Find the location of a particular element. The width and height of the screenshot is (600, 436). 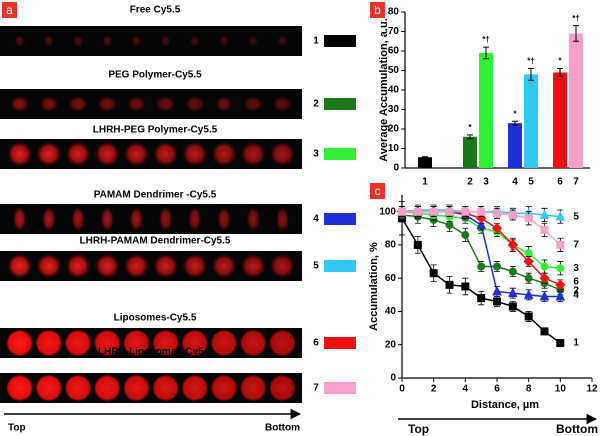

series-label: 3 is located at coordinates (576, 268).